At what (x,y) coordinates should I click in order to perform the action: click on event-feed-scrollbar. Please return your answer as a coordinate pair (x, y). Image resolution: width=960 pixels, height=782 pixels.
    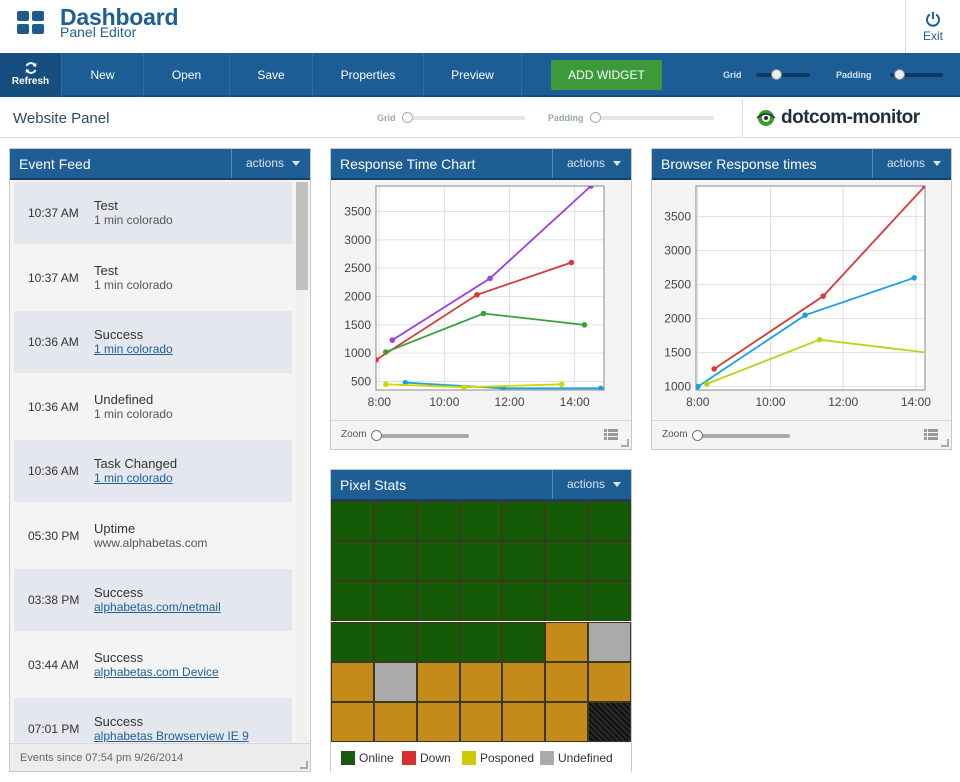
    Looking at the image, I should click on (302, 462).